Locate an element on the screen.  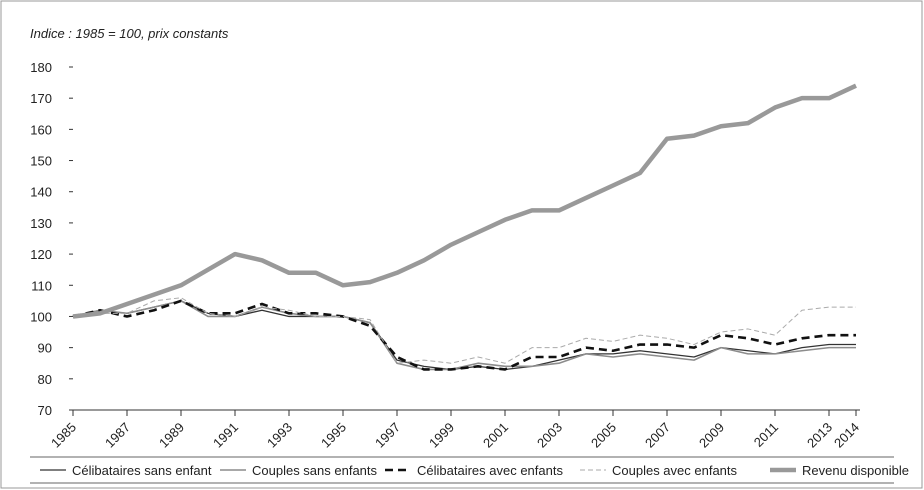
y-tick-label: 170 is located at coordinates (41, 98).